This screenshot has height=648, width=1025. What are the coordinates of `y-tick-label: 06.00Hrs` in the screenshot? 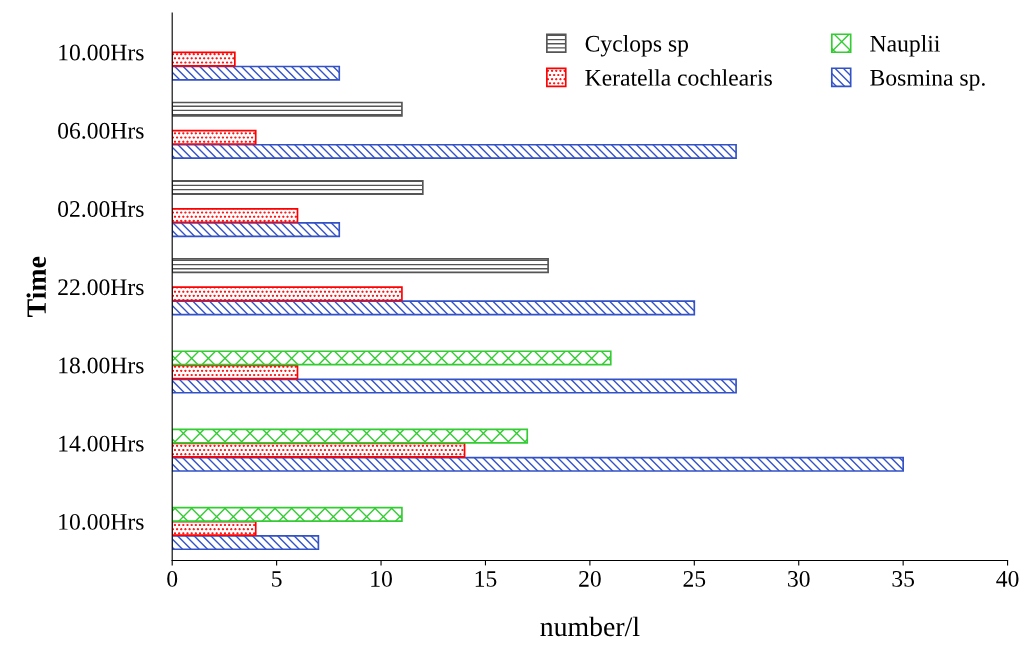 It's located at (101, 130).